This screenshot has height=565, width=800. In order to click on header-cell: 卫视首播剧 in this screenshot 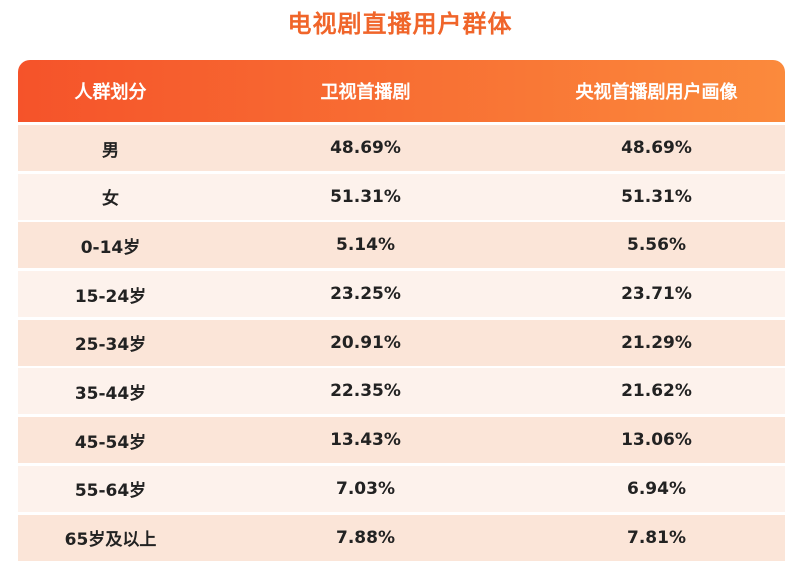, I will do `click(365, 92)`.